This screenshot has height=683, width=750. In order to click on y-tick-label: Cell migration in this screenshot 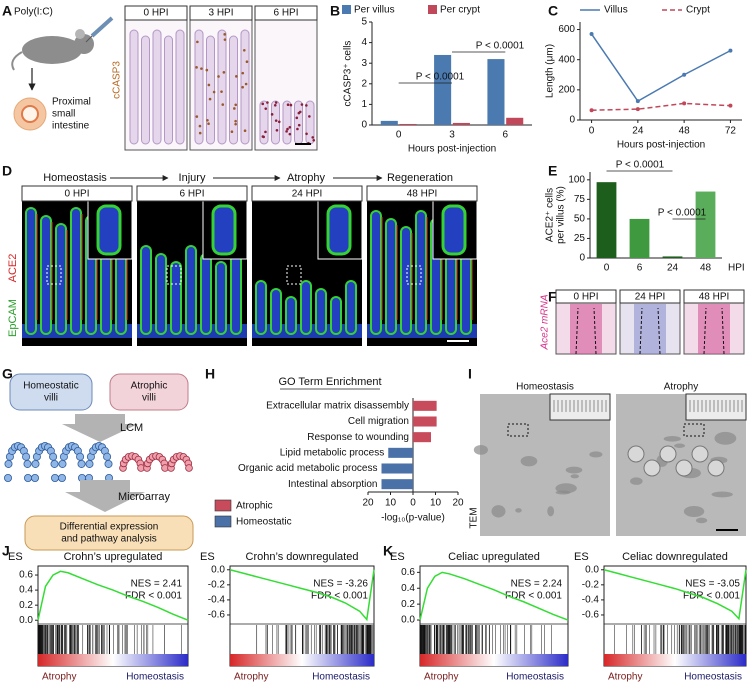, I will do `click(378, 421)`.